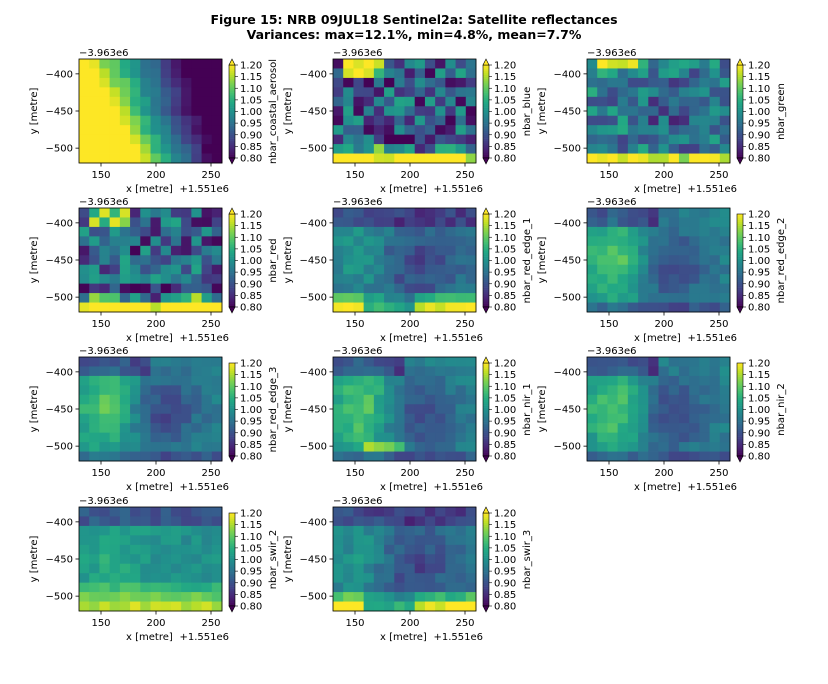  What do you see at coordinates (527, 560) in the screenshot?
I see `colorbar-label: nbar_swir_3` at bounding box center [527, 560].